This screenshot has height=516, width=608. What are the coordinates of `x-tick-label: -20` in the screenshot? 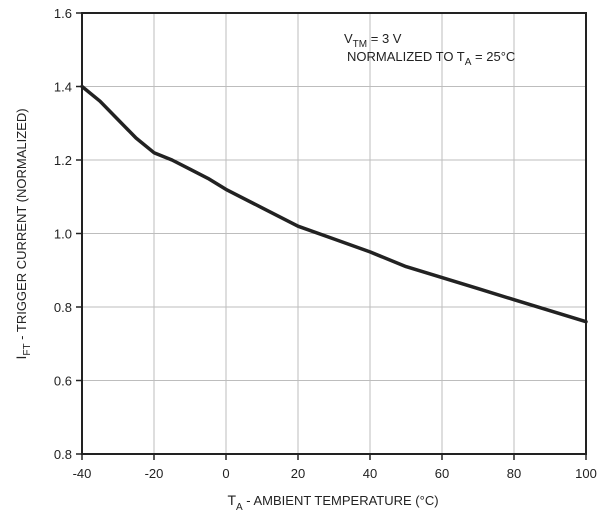 It's located at (154, 473).